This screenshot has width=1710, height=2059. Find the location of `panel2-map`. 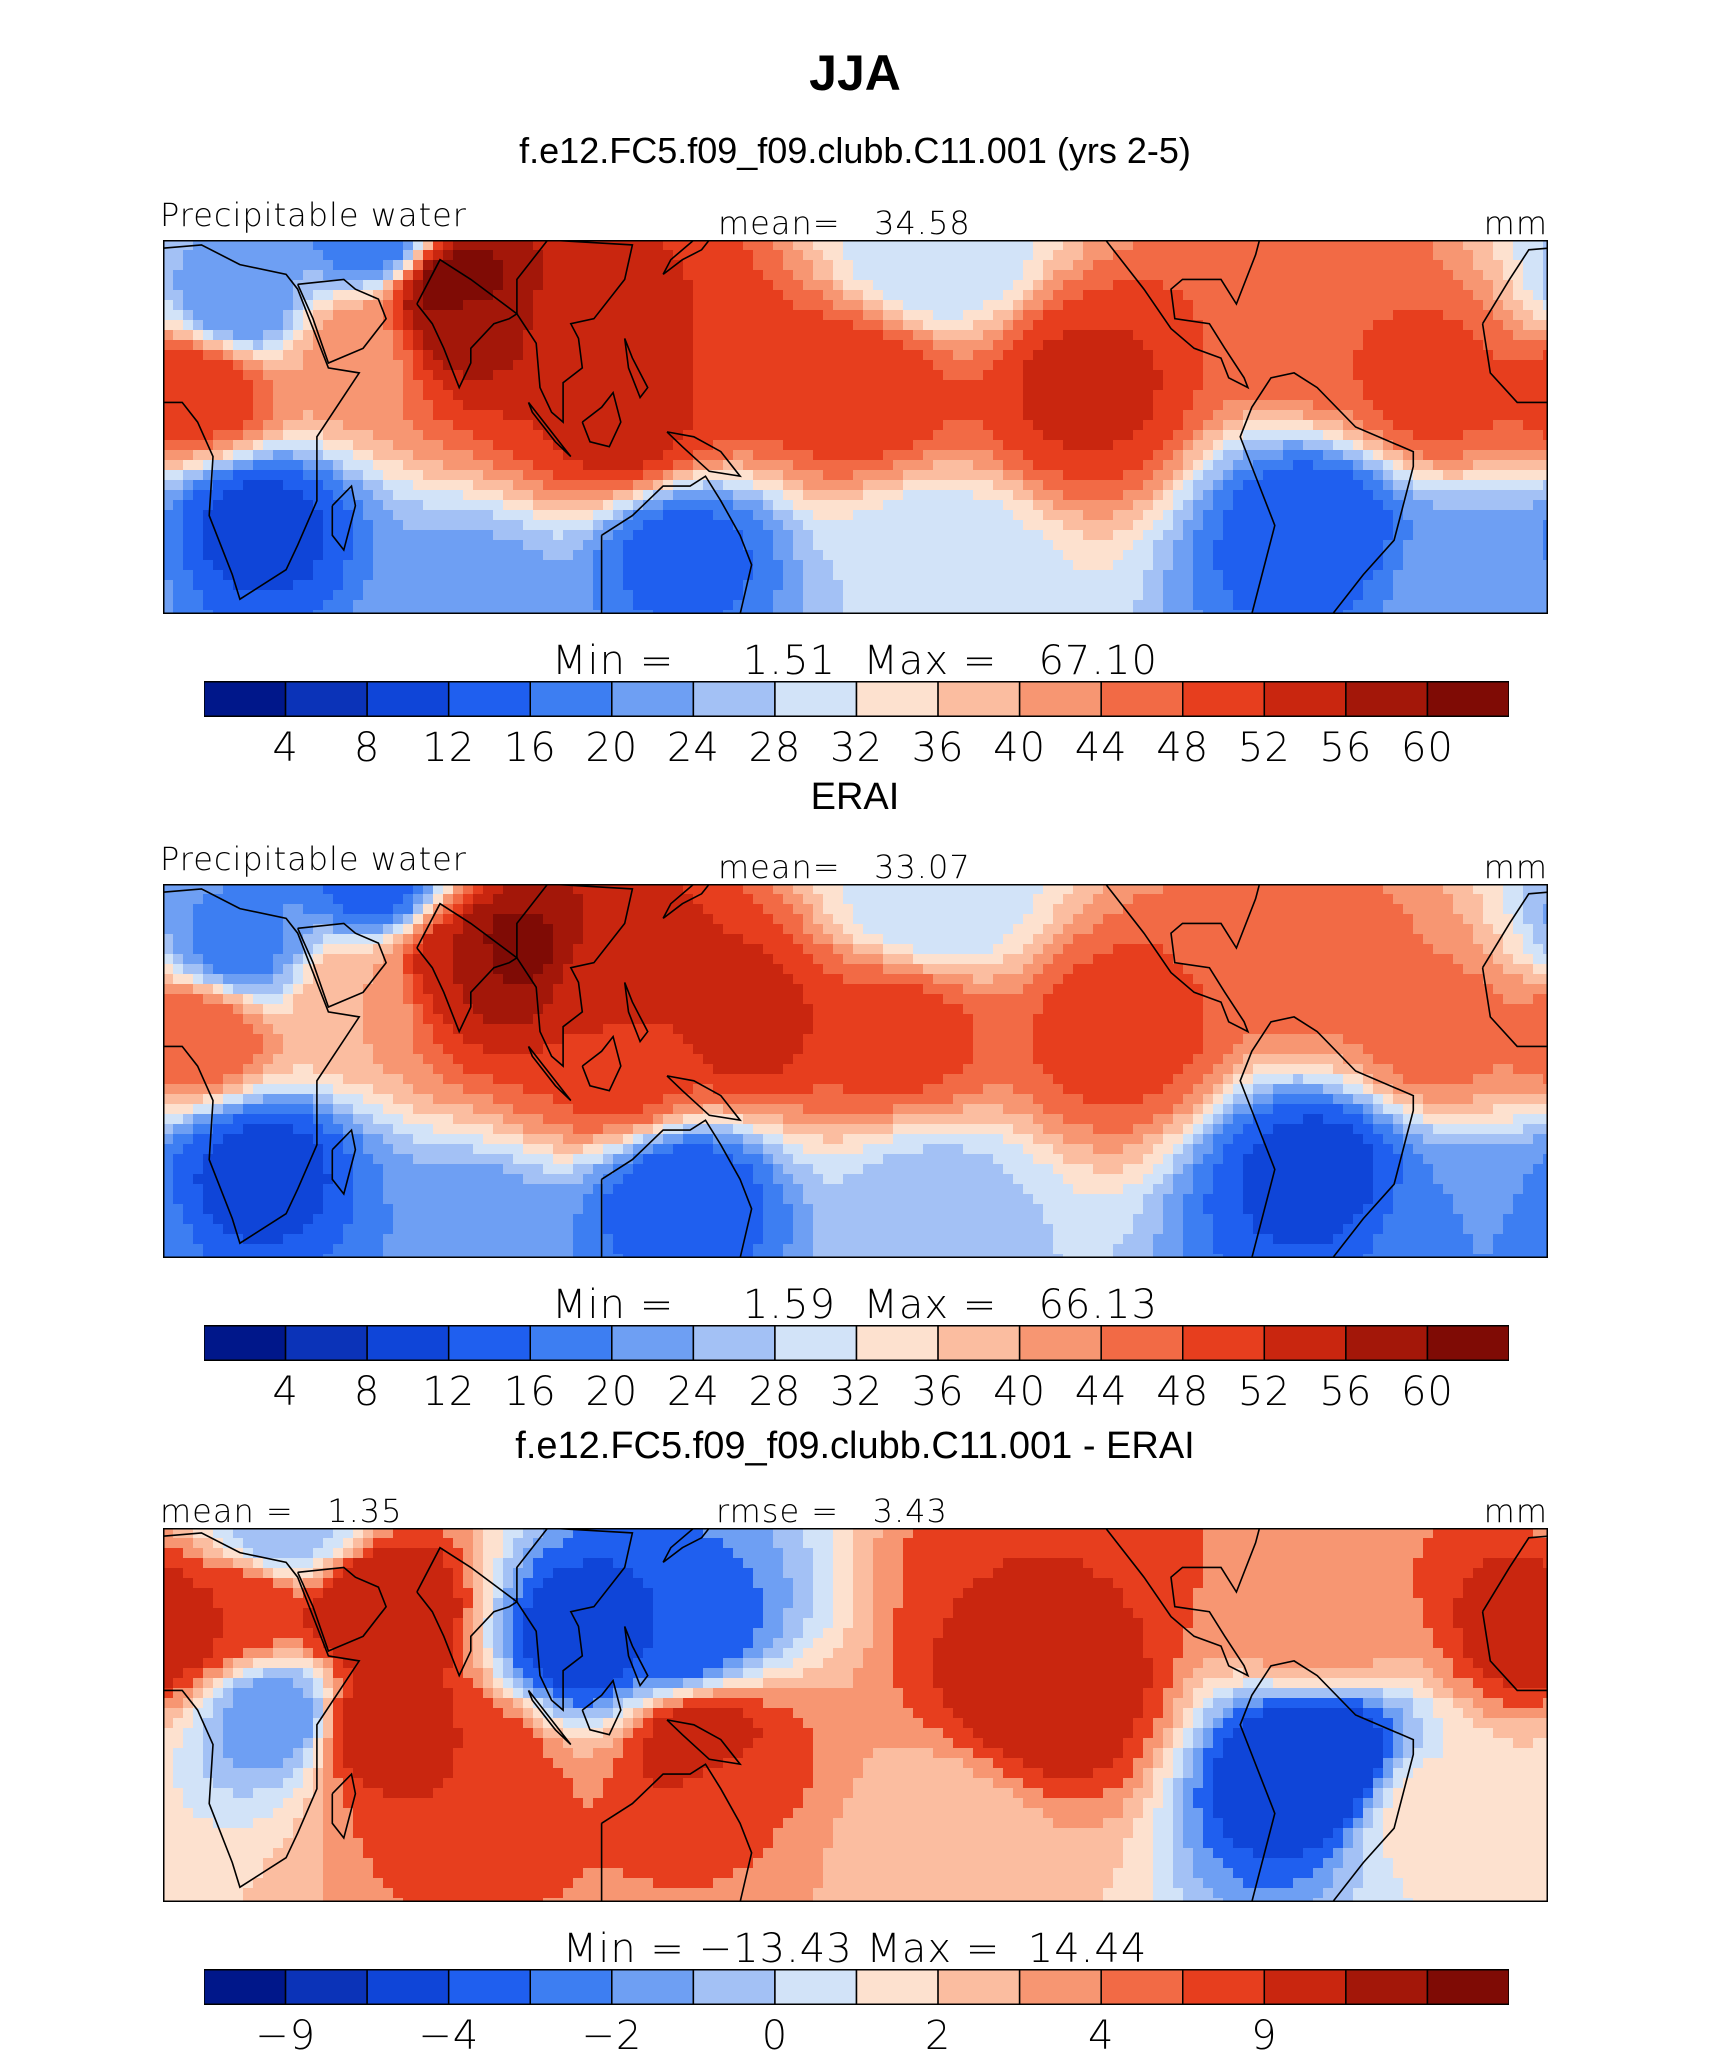

panel2-map is located at coordinates (855, 1071).